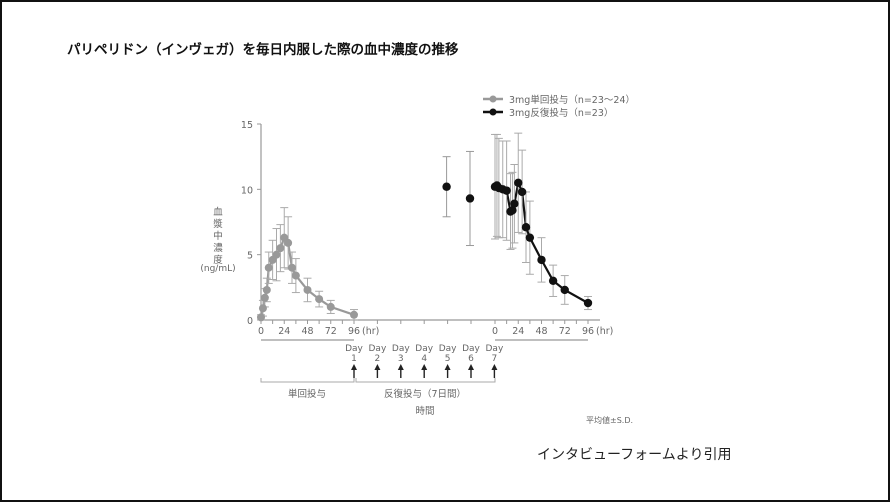  Describe the element at coordinates (218, 248) in the screenshot. I see `y-axis-label: 濃` at that location.